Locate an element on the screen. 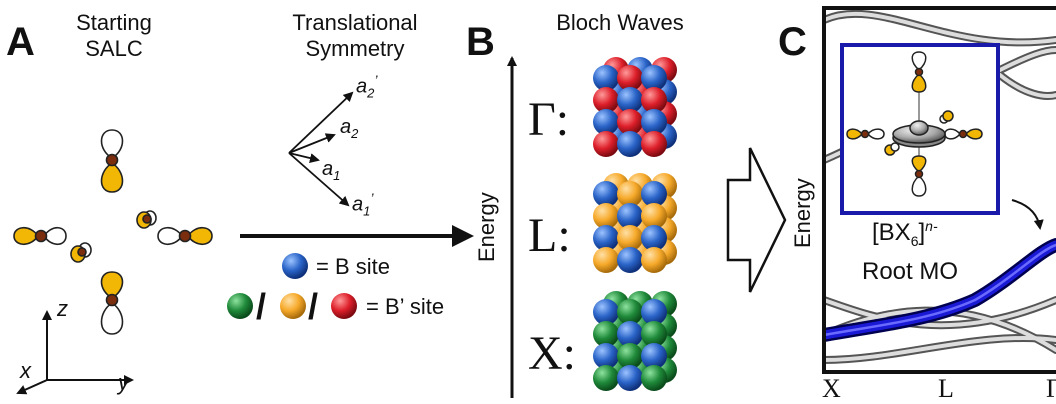 This screenshot has height=404, width=1056. x-cluster is located at coordinates (635, 341).